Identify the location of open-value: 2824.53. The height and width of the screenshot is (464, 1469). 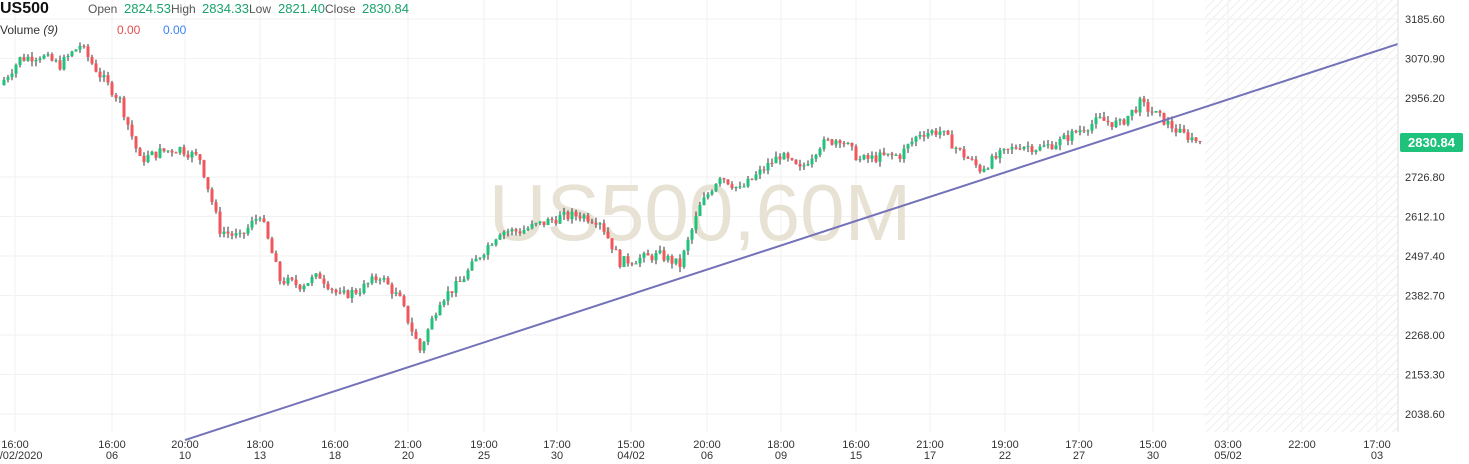
(147, 8).